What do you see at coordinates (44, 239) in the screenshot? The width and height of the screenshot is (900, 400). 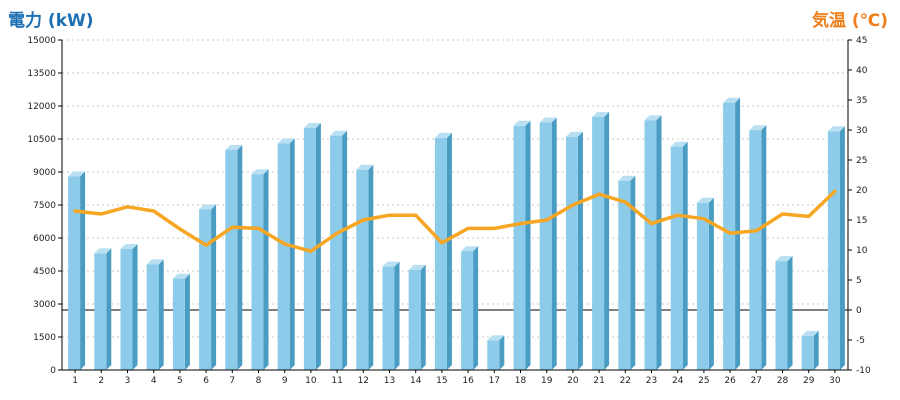 I see `left-tick-label: 6000` at bounding box center [44, 239].